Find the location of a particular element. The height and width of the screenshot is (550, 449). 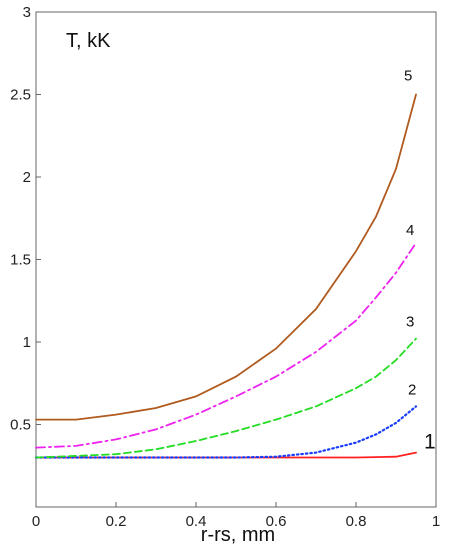

x-axis-label: r-rs, mm is located at coordinates (238, 535).